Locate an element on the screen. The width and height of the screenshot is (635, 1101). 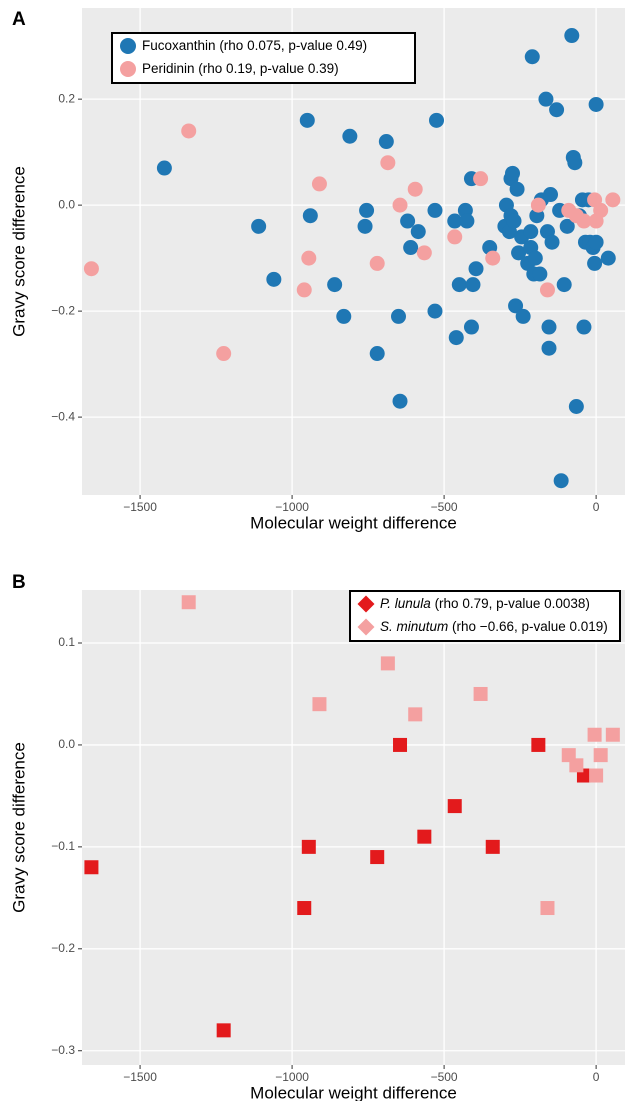
legend-label: S. minutum (rho −0.66, p-value 0.019) is located at coordinates (494, 626).